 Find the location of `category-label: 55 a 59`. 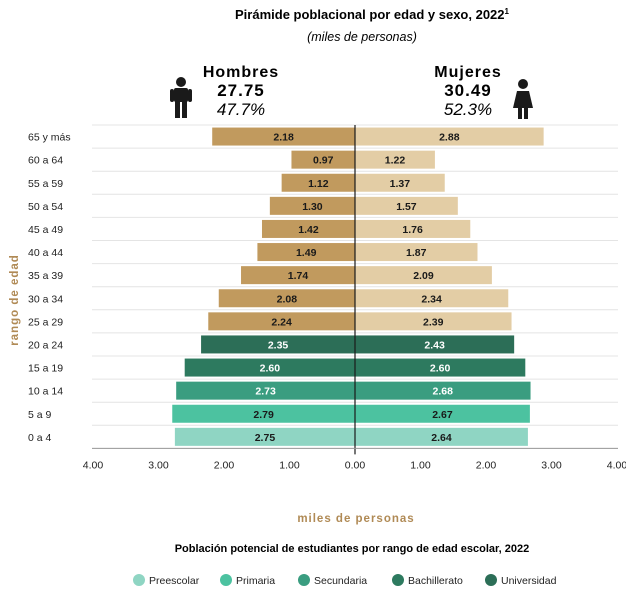

category-label: 55 a 59 is located at coordinates (45, 184).